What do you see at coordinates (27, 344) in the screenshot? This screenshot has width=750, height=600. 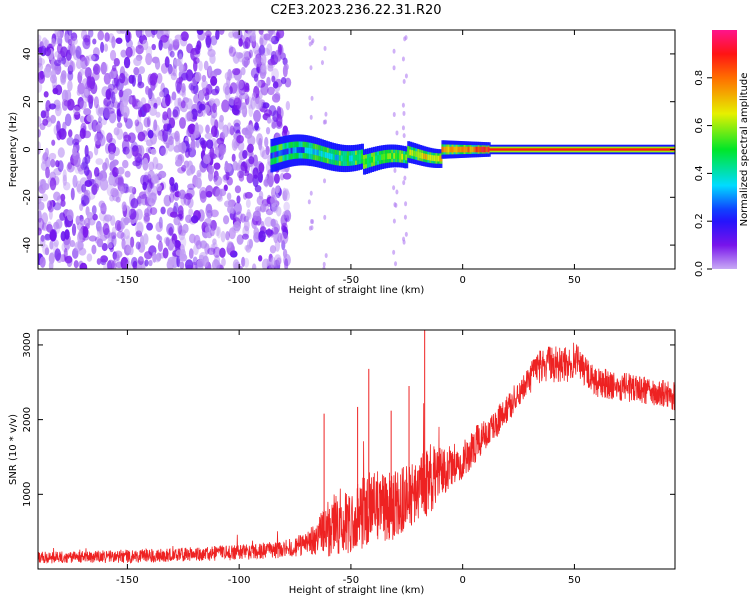 I see `snr-ytick-label: 3000` at bounding box center [27, 344].